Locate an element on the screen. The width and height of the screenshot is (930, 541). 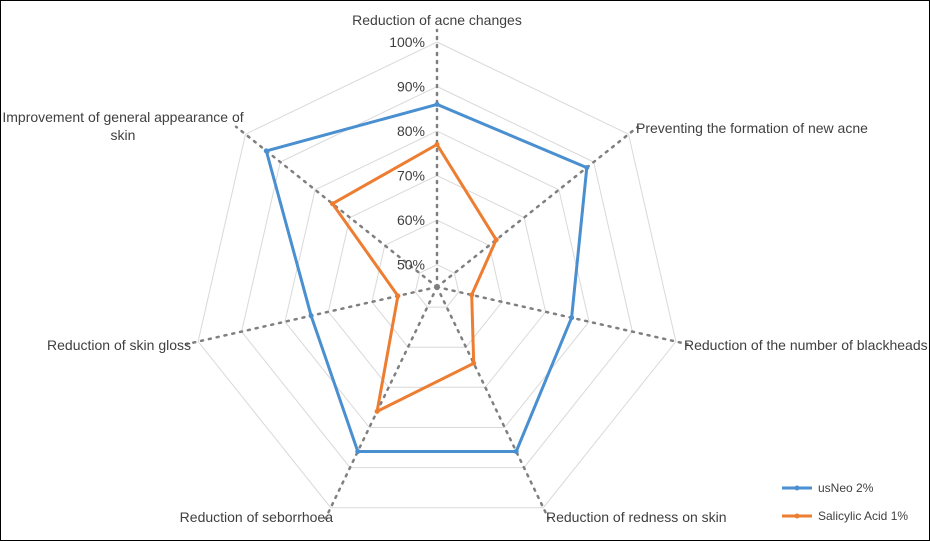
legend-label-0: usNeo 2% is located at coordinates (846, 488).